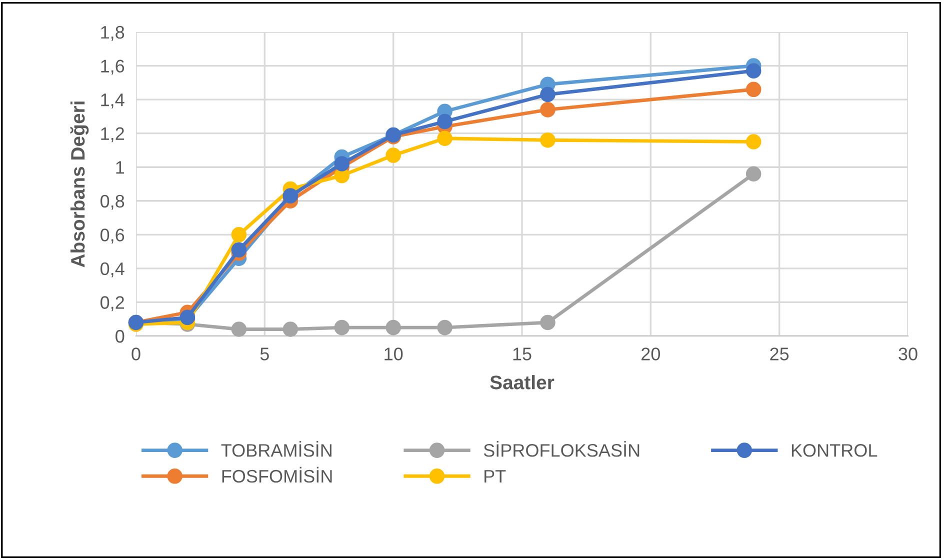  I want to click on x-tick-label: 10, so click(393, 354).